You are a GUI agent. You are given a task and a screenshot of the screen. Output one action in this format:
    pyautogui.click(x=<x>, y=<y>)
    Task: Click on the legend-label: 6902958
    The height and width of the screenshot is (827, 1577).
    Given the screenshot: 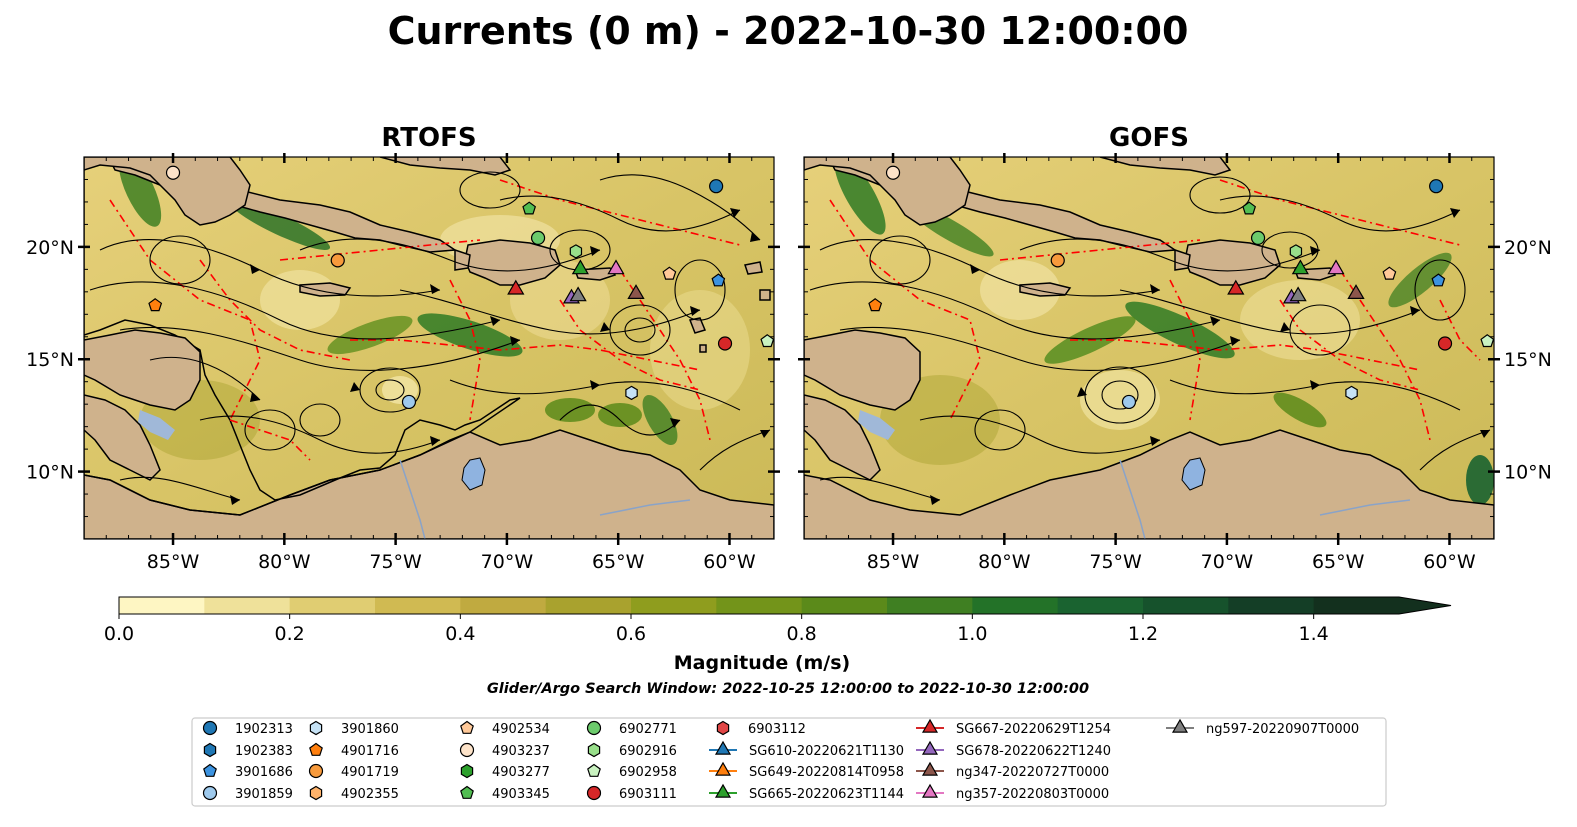 What is the action you would take?
    pyautogui.click(x=648, y=772)
    